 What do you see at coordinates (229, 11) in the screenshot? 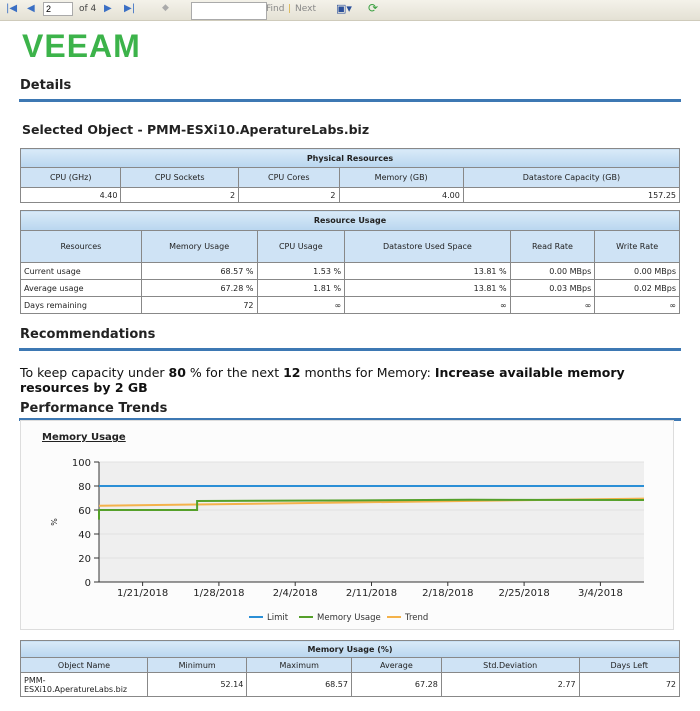
I see `find-input` at bounding box center [229, 11].